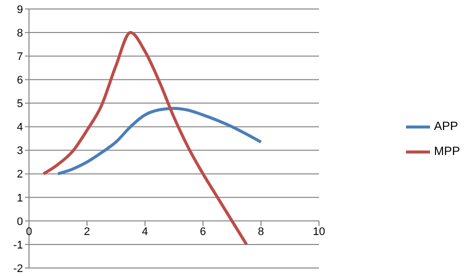  What do you see at coordinates (19, 128) in the screenshot?
I see `y-tick-label: 4` at bounding box center [19, 128].